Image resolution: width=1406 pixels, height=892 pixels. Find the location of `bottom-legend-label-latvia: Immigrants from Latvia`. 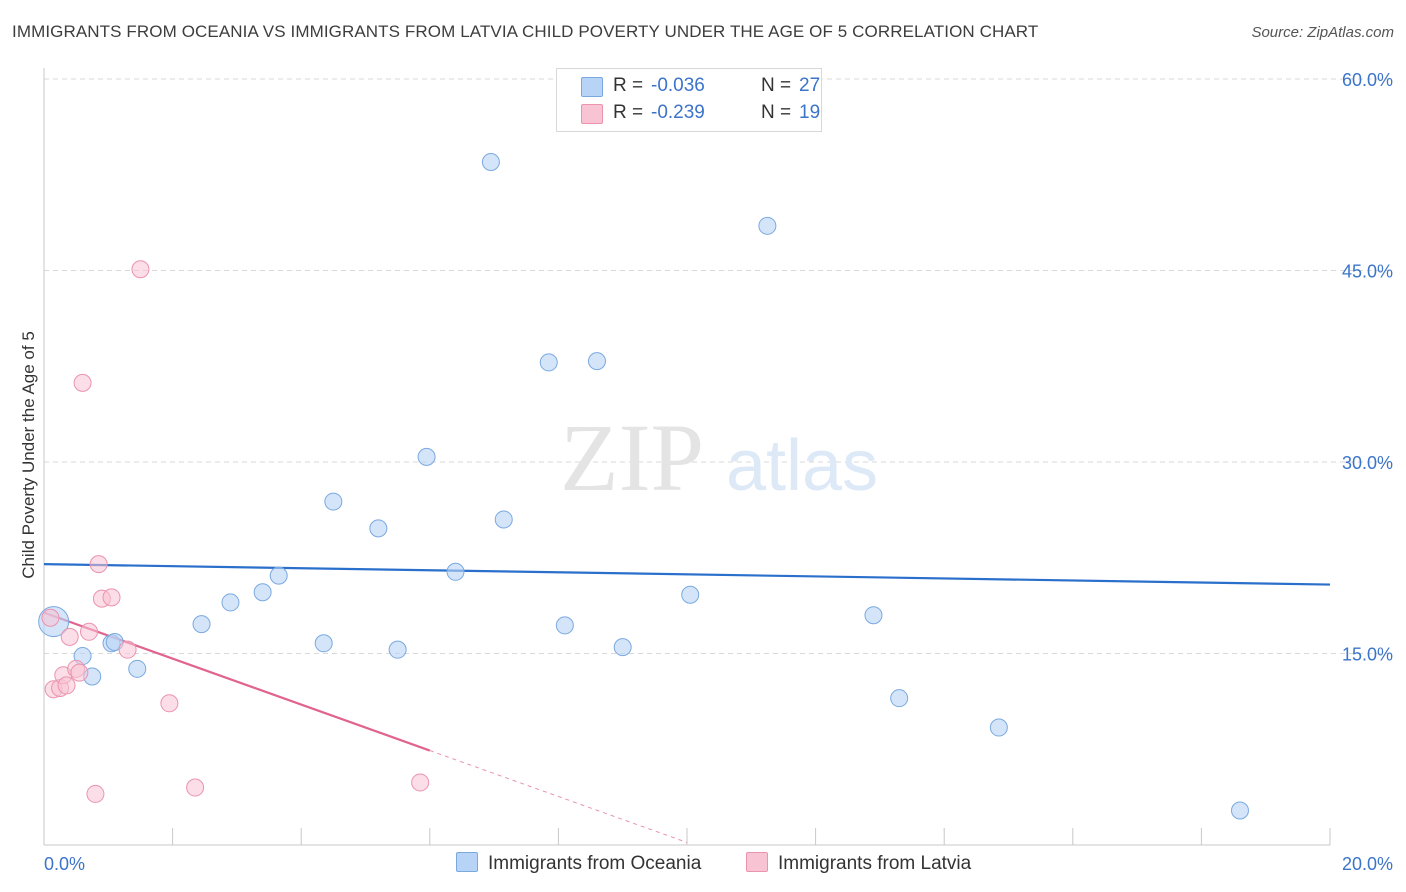

bottom-legend-label-latvia: Immigrants from Latvia is located at coordinates (875, 863).